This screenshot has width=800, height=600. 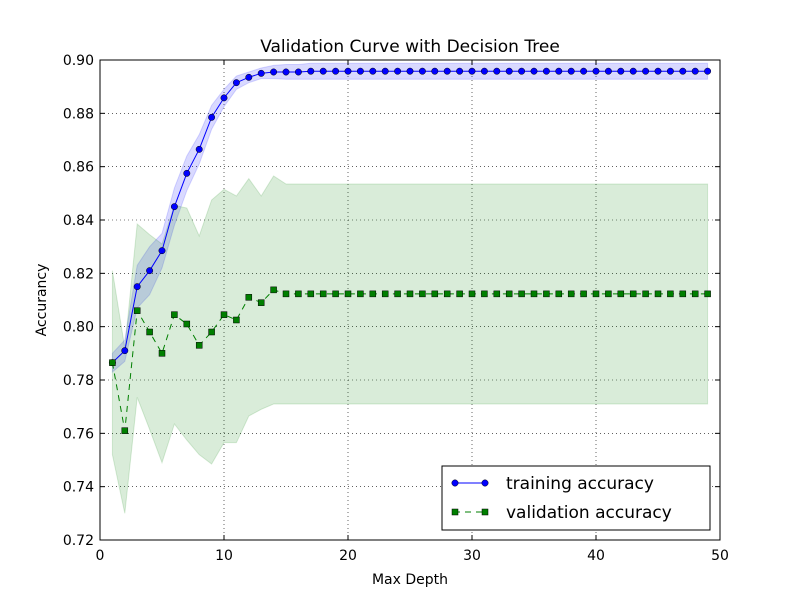 I want to click on x-tick-label: 40, so click(x=596, y=556).